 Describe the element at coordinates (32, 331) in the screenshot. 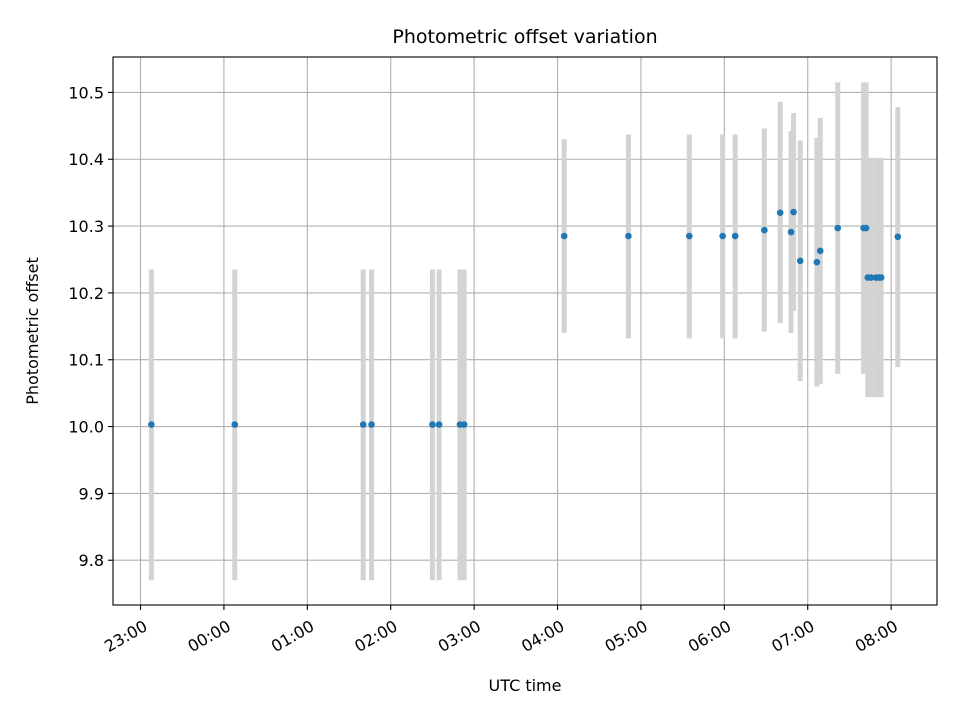

I see `y-axis-label: Photometric offset` at that location.